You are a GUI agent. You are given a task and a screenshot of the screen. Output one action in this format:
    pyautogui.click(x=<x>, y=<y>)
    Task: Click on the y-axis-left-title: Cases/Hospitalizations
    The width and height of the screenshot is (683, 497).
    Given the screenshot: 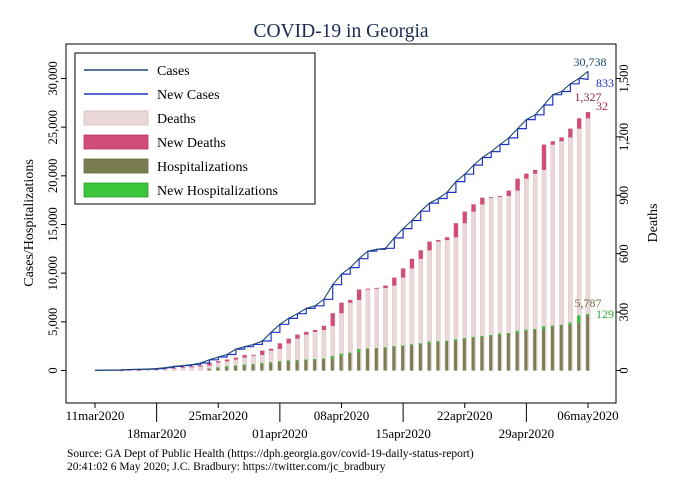 What is the action you would take?
    pyautogui.click(x=29, y=223)
    